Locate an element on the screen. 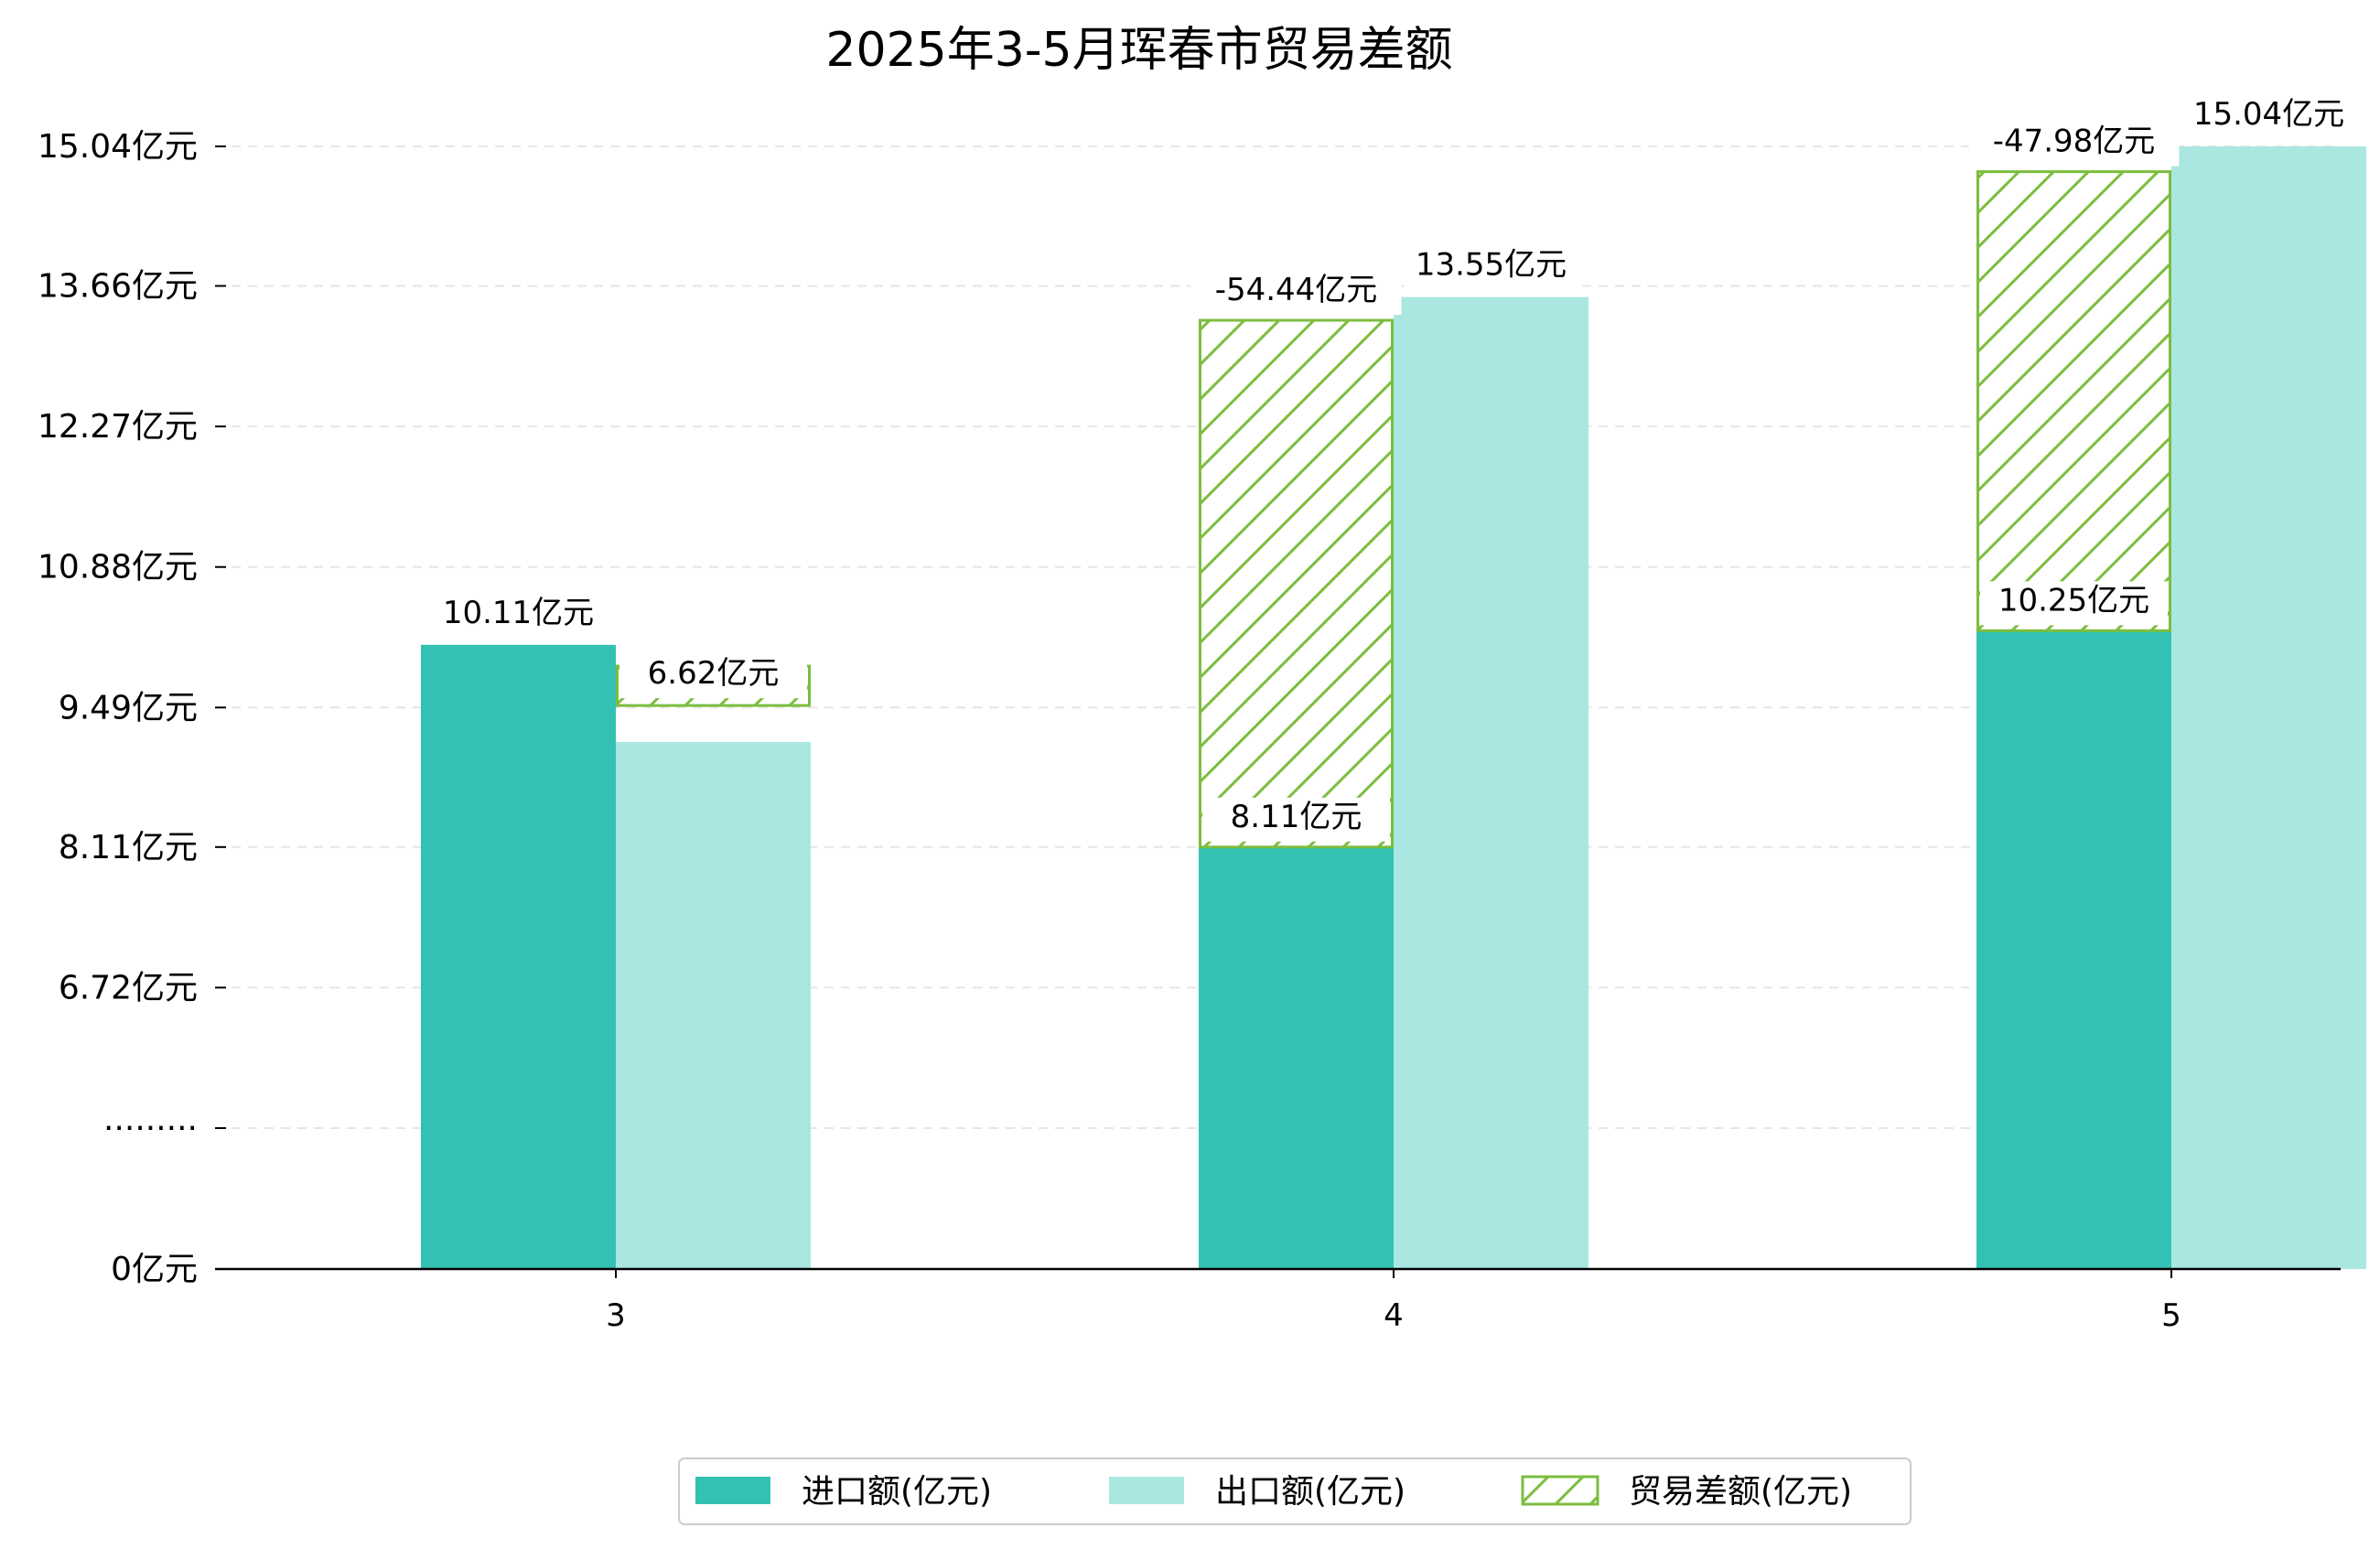  trade-balance-label: -54.44亿元 is located at coordinates (1296, 293).